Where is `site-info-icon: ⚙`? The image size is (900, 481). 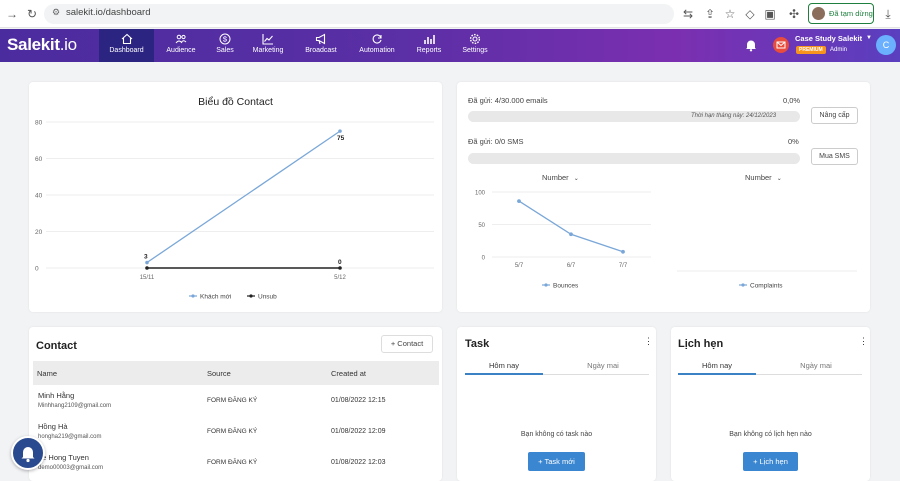 site-info-icon: ⚙ is located at coordinates (56, 12).